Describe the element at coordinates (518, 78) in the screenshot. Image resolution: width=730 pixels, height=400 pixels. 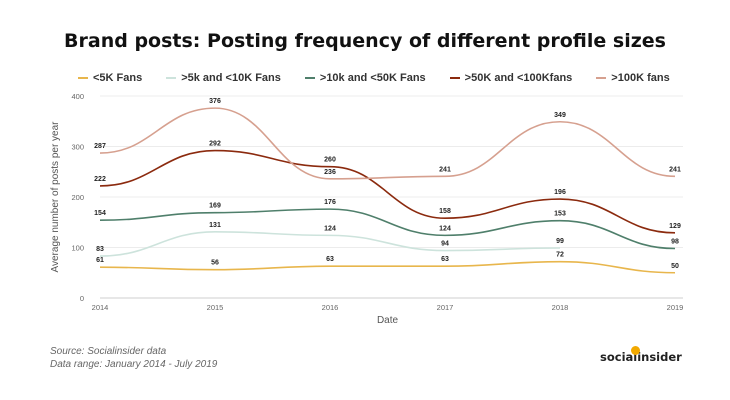
I see `legend-label: >50K and <100Kfans` at that location.